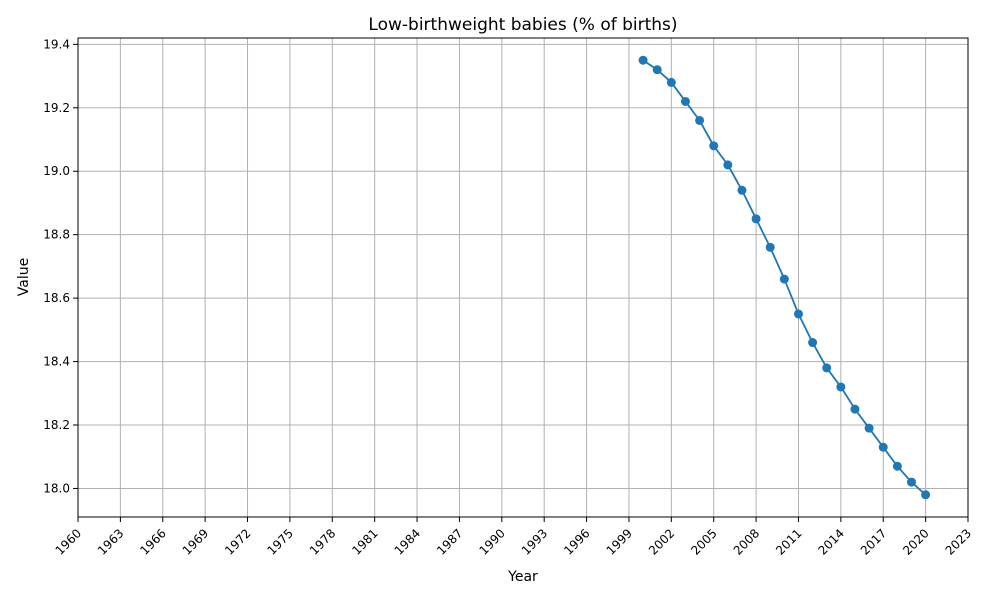 The height and width of the screenshot is (600, 1000). Describe the element at coordinates (56, 298) in the screenshot. I see `y-tick-label: 18.6` at that location.